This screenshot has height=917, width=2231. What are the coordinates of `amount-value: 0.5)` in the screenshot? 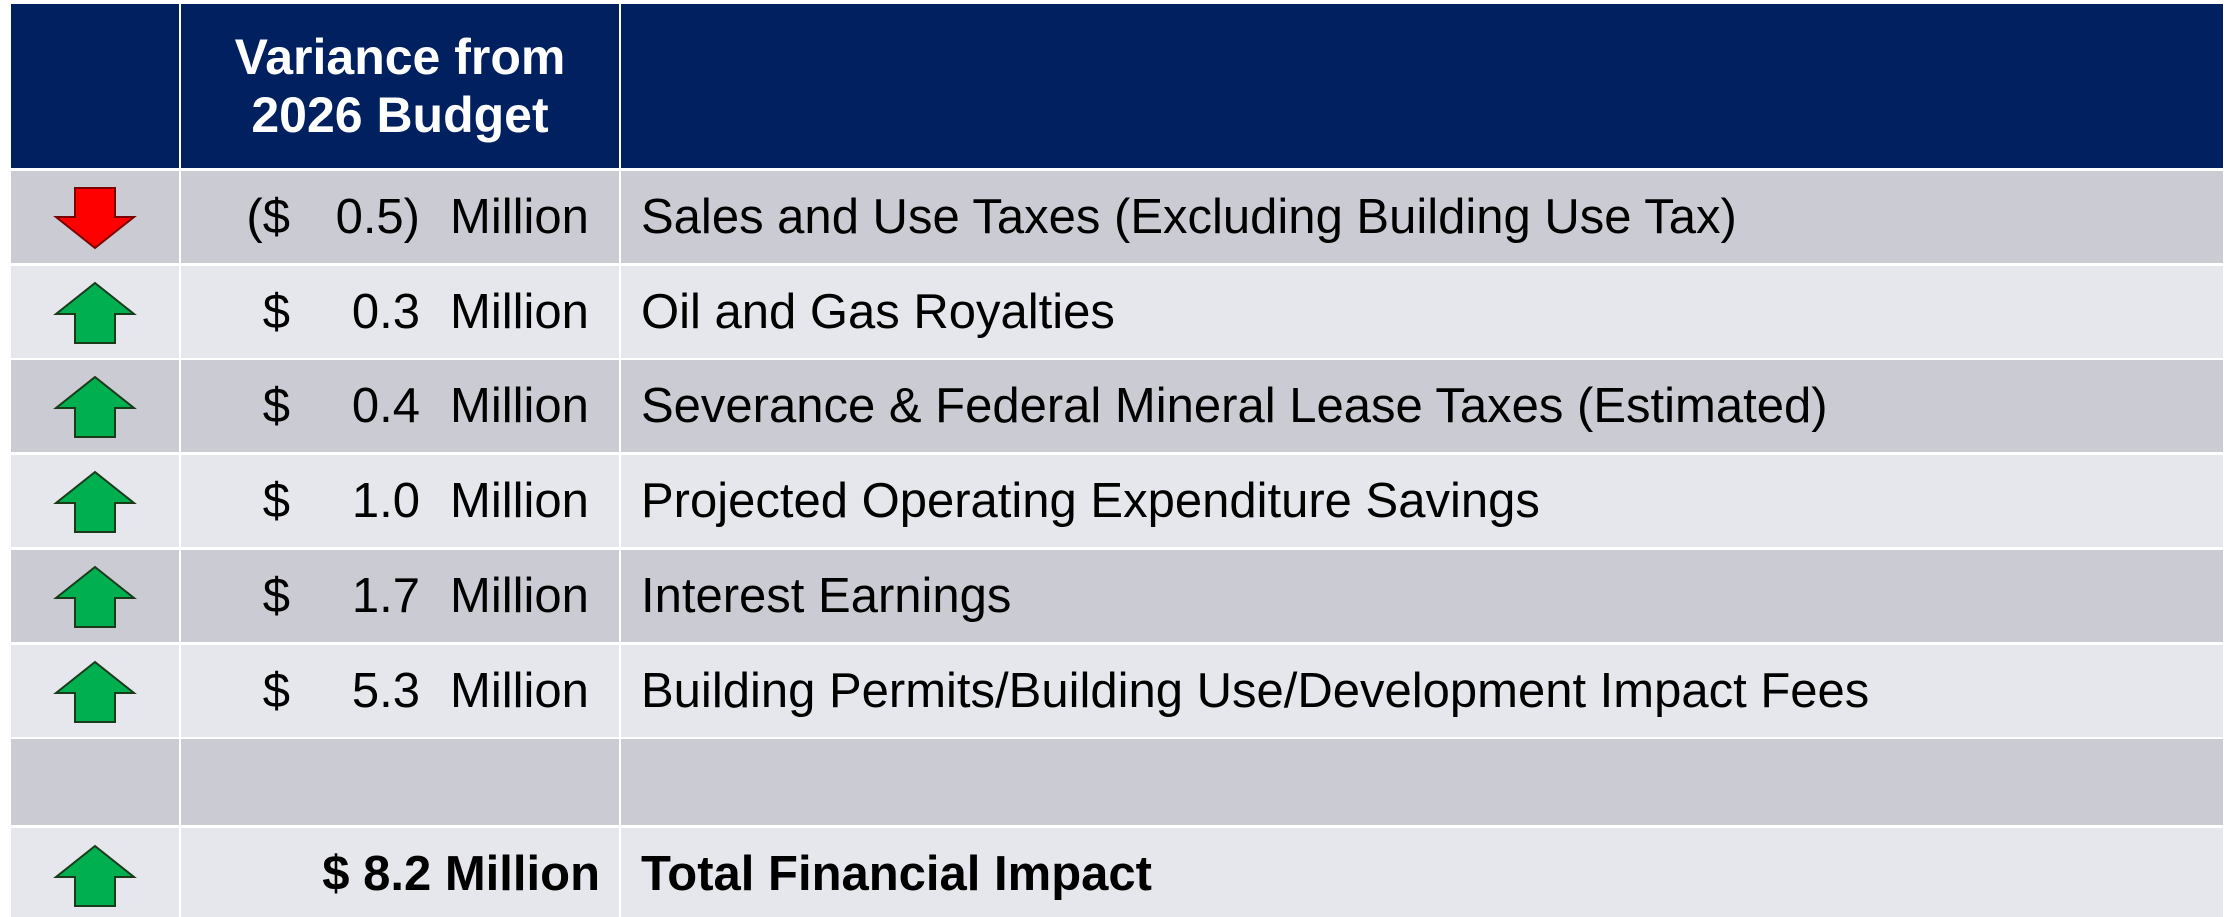 It's located at (377, 217).